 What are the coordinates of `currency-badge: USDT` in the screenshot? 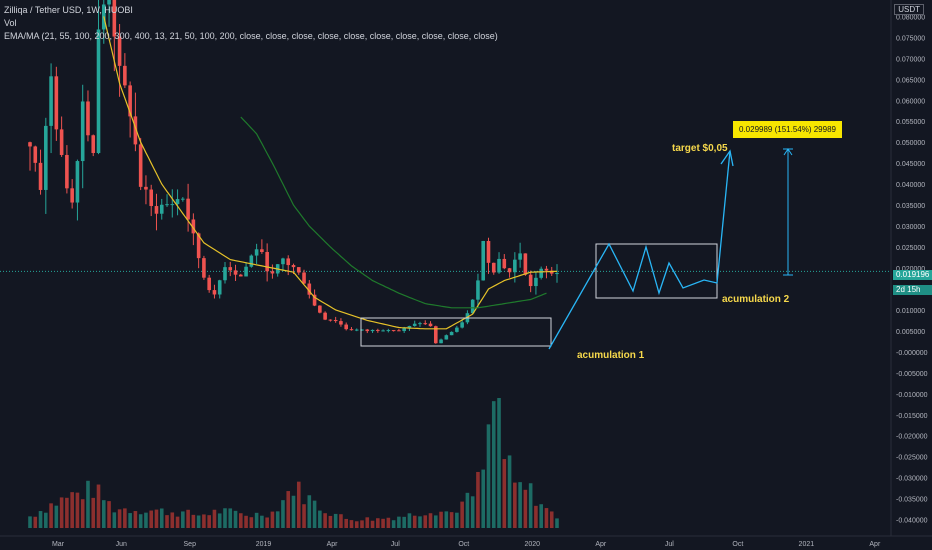 It's located at (909, 9).